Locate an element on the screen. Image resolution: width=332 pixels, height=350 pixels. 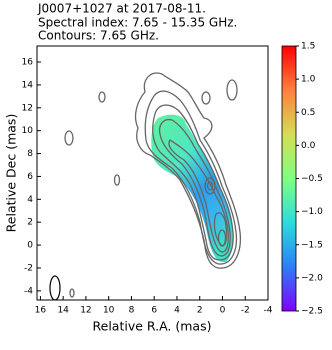
y-tick-label: 14 is located at coordinates (28, 85).